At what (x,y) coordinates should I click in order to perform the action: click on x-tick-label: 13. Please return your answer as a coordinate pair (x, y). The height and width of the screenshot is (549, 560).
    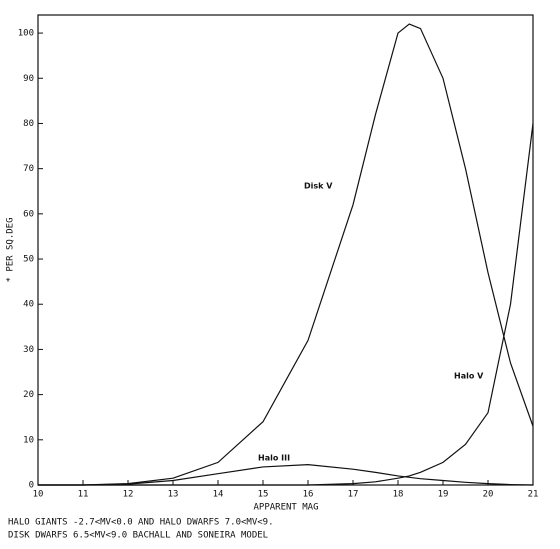
    Looking at the image, I should click on (173, 495).